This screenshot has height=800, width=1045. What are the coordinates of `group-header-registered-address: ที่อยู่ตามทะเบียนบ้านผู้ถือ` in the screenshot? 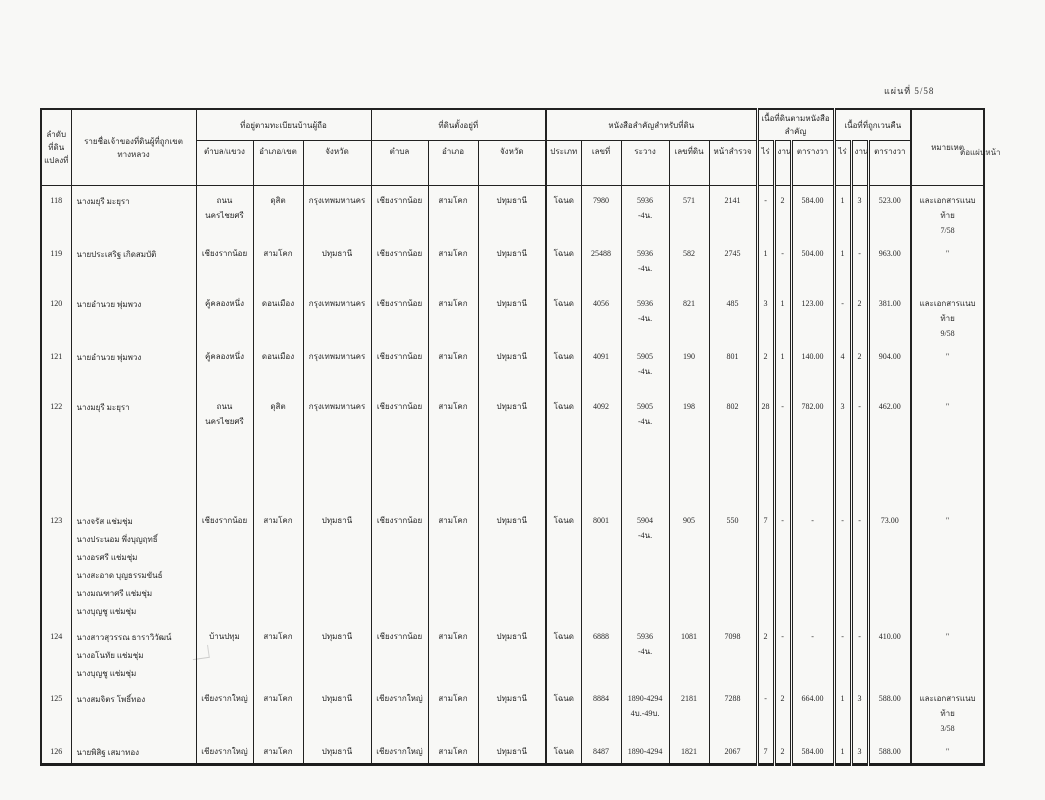 It's located at (283, 124).